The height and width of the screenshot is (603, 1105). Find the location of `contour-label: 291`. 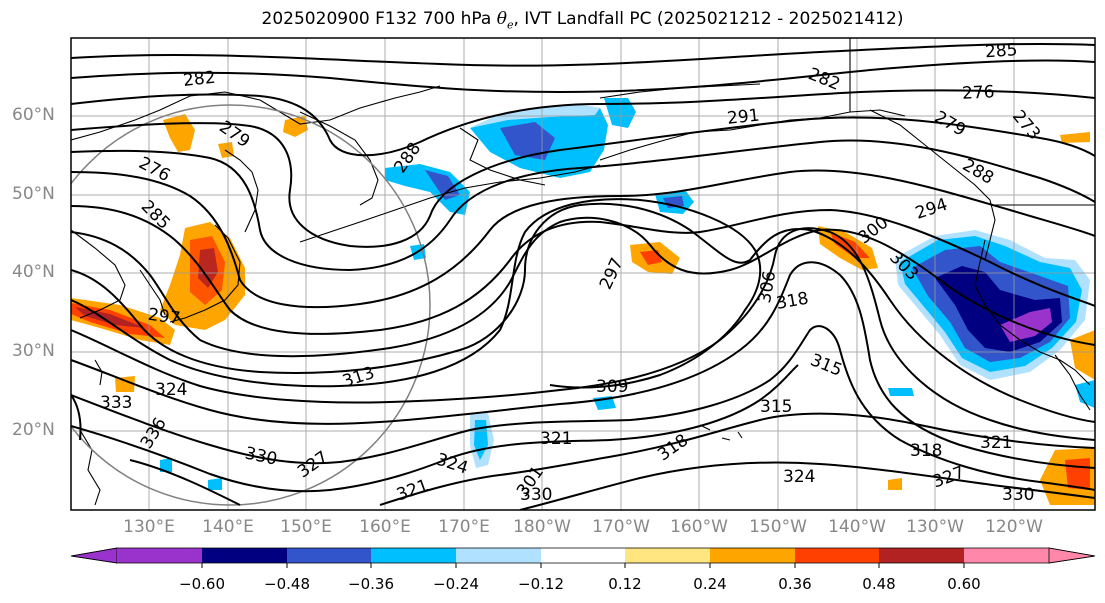

contour-label: 291 is located at coordinates (743, 117).